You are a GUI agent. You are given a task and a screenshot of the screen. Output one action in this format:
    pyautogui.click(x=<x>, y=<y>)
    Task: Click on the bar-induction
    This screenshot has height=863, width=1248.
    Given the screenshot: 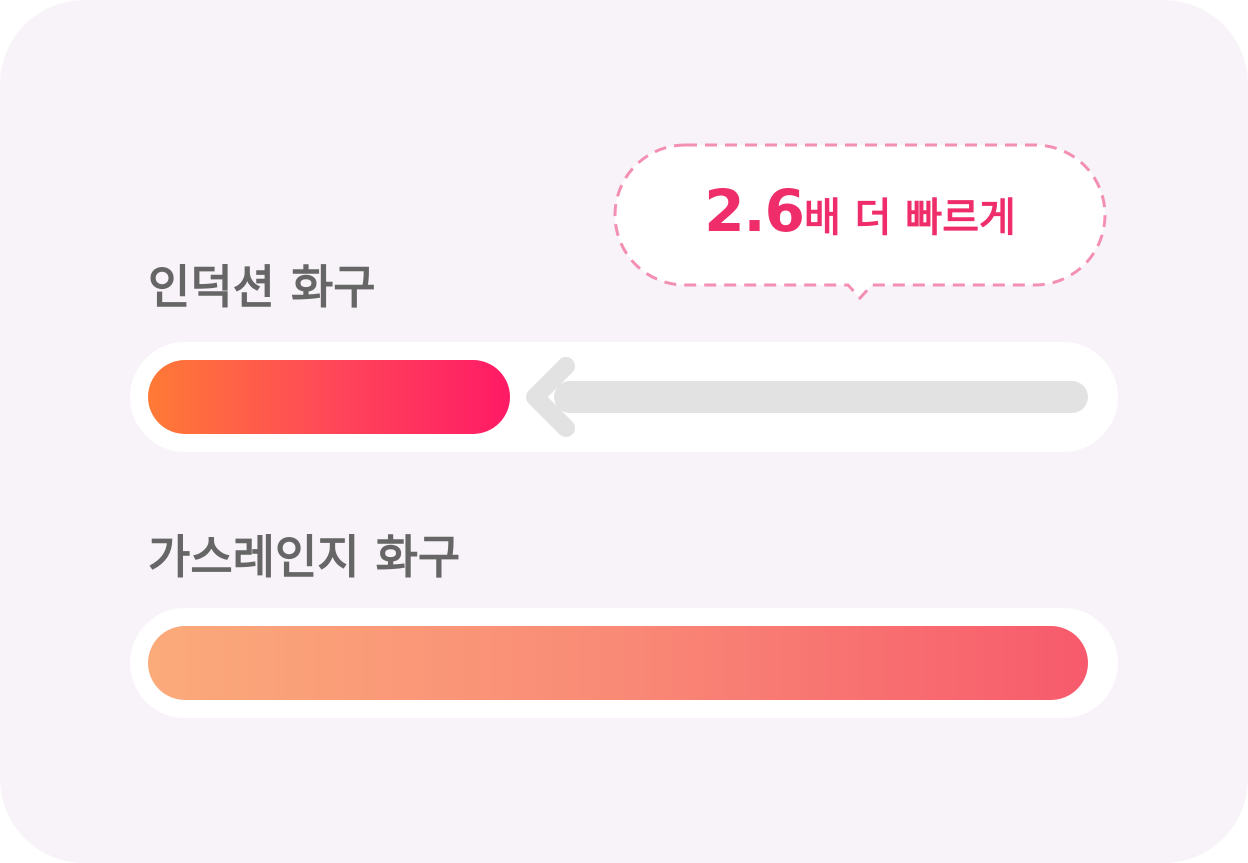 What is the action you would take?
    pyautogui.click(x=329, y=397)
    